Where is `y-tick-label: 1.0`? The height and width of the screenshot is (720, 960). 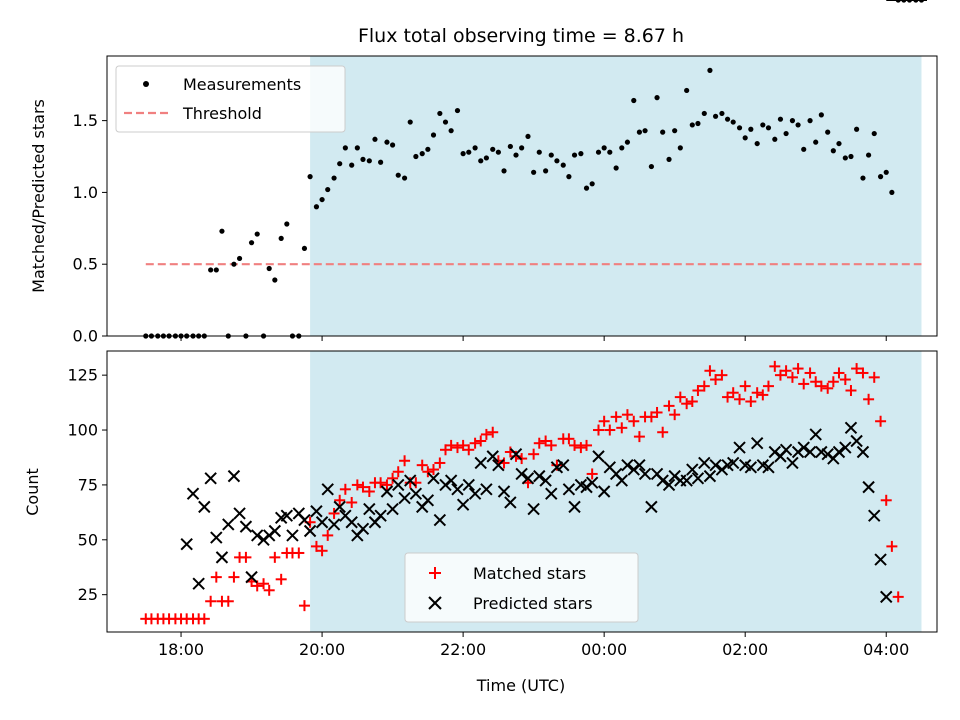
y-tick-label: 1.0 is located at coordinates (85, 192).